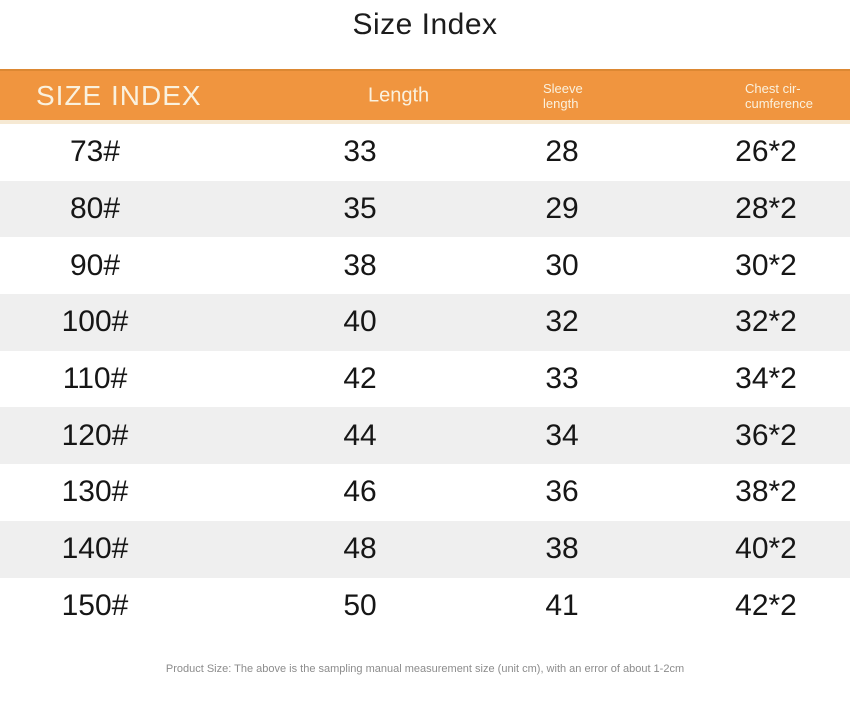 Image resolution: width=850 pixels, height=705 pixels. Describe the element at coordinates (360, 379) in the screenshot. I see `length-value: 42` at that location.